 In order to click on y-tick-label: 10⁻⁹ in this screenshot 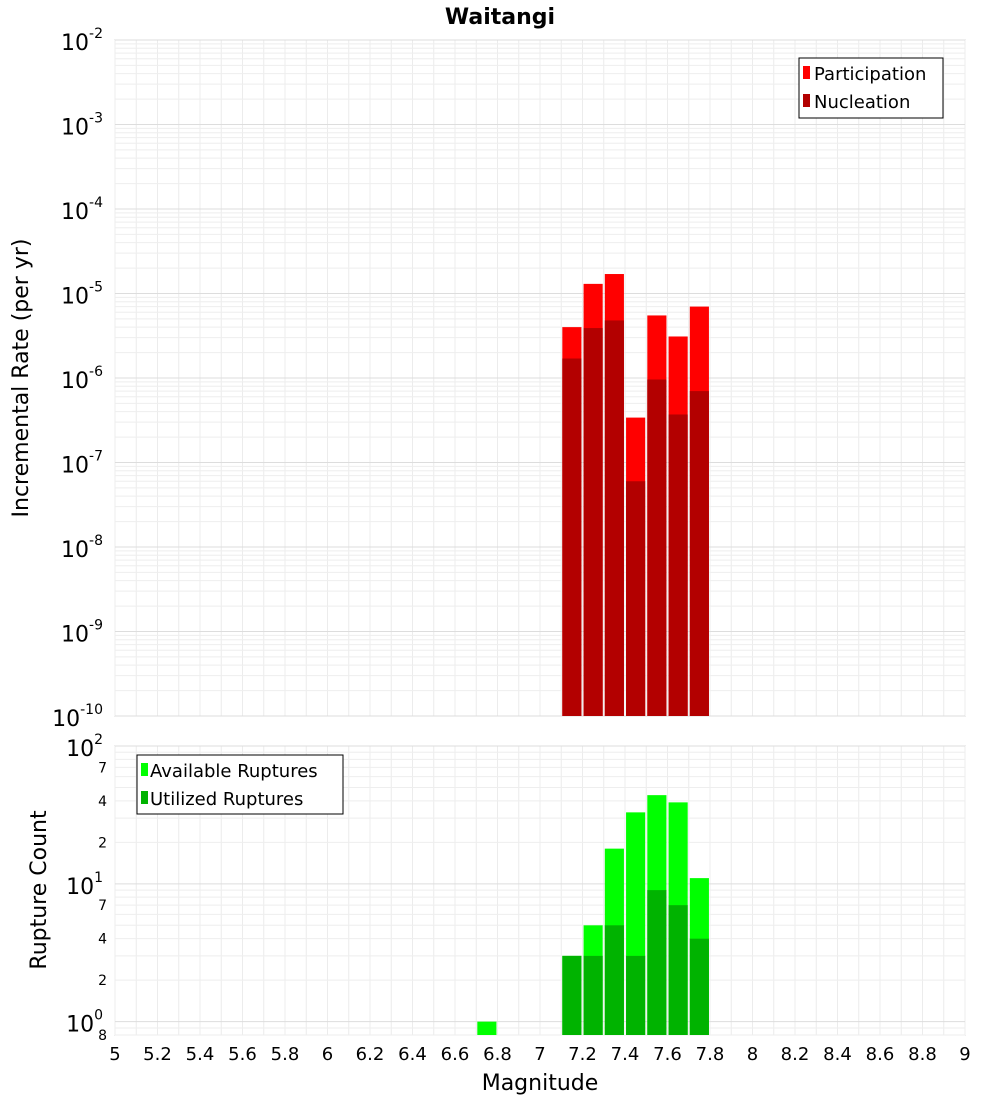, I will do `click(82, 633)`.